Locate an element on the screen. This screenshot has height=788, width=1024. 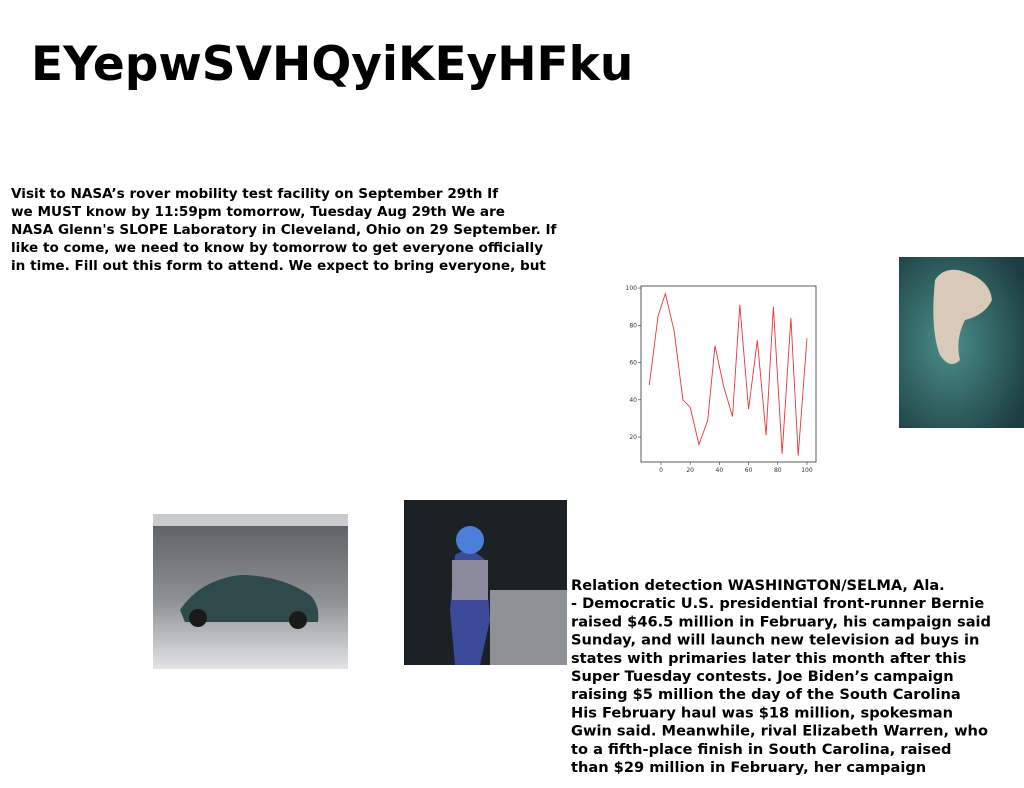
page-title: EYepwSVHQyiKEyHFku is located at coordinates (332, 64).